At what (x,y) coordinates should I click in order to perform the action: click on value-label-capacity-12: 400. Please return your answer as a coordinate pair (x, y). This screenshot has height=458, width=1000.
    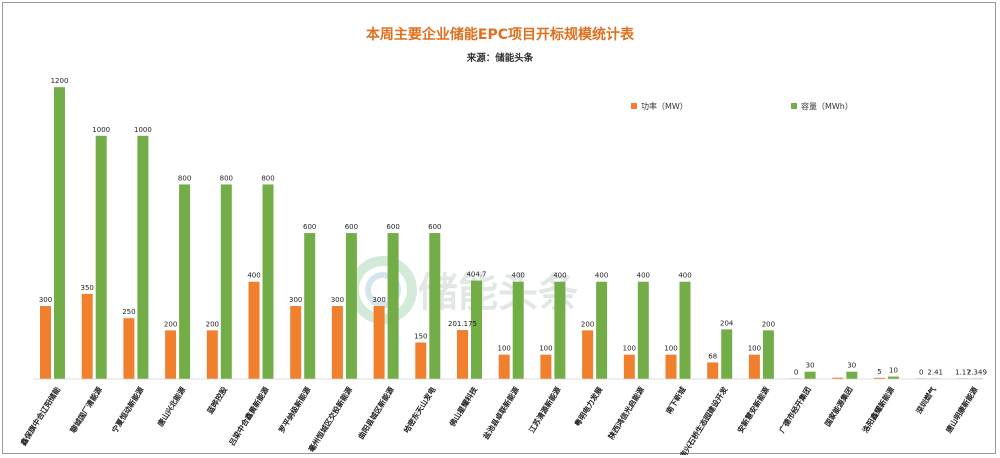
    Looking at the image, I should click on (559, 276).